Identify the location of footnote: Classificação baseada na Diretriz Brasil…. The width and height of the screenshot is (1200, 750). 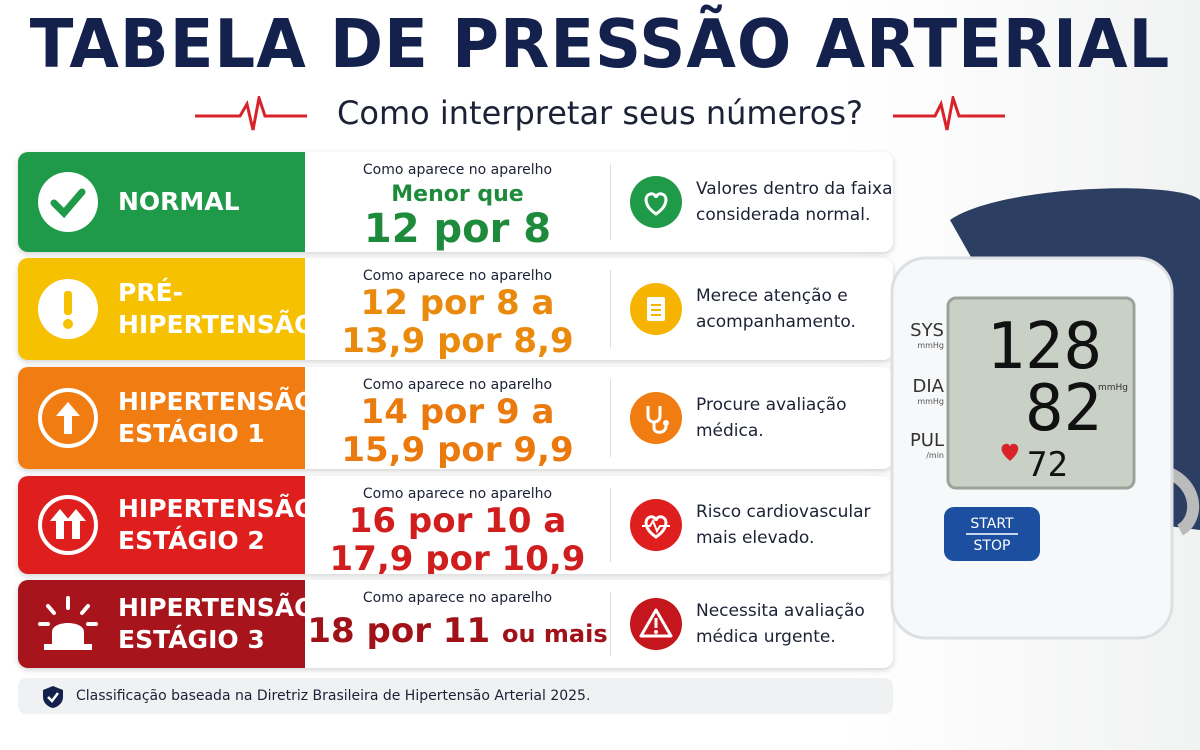
(333, 696).